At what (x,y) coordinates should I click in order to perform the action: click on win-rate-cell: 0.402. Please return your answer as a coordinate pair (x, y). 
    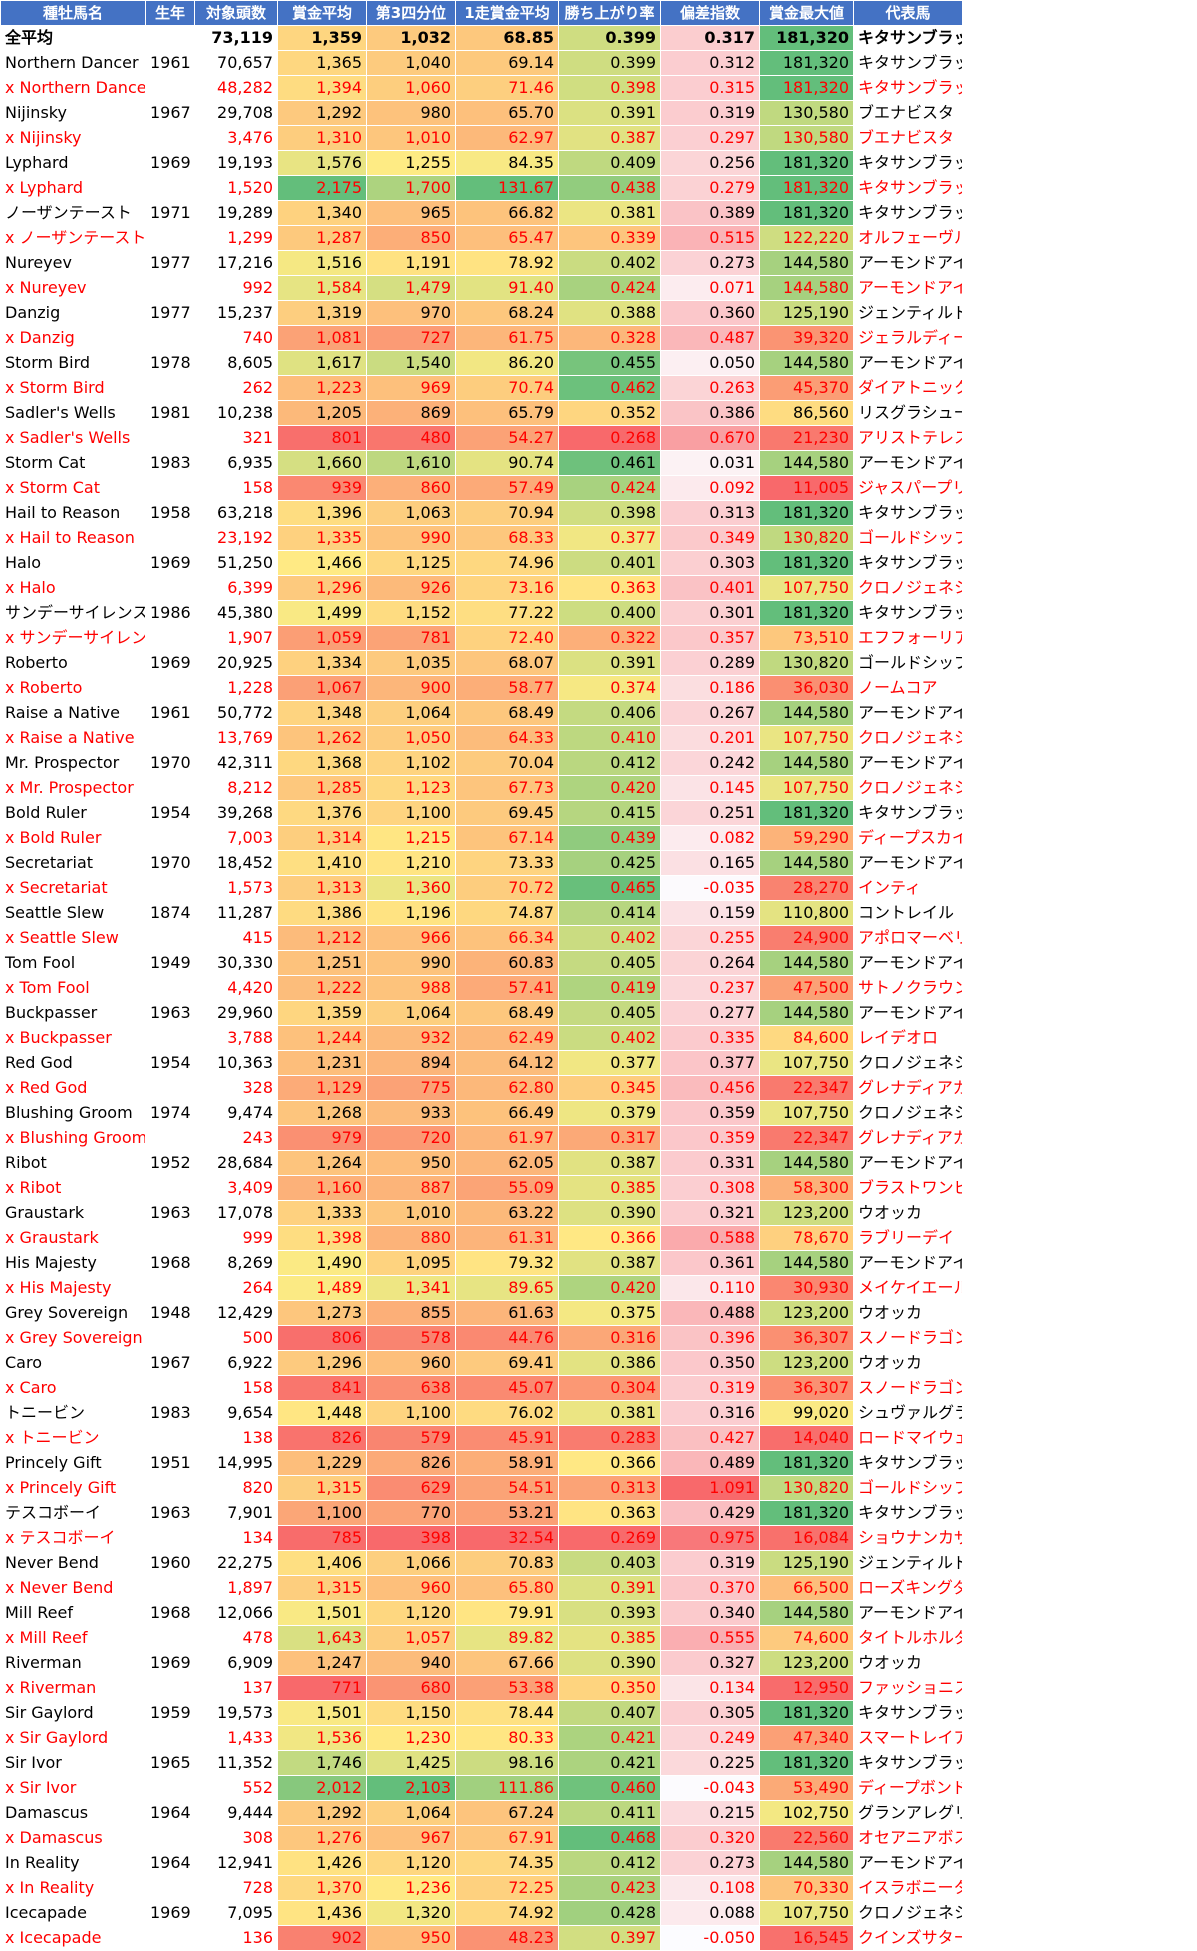
    Looking at the image, I should click on (609, 938).